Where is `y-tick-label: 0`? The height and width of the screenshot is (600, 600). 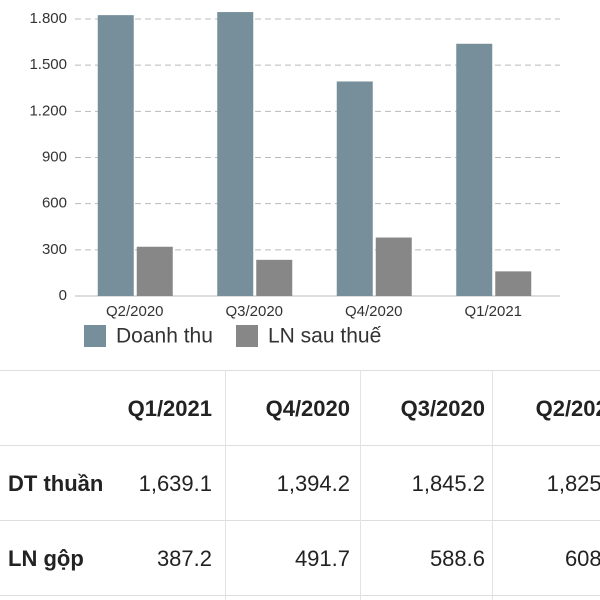 y-tick-label: 0 is located at coordinates (63, 295).